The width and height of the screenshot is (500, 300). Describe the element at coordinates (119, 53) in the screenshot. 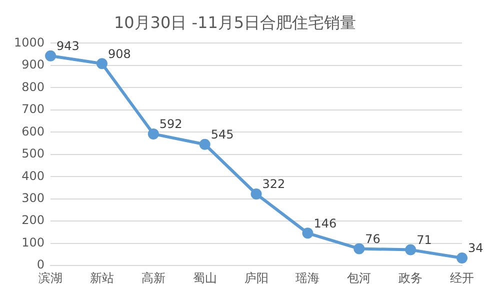

I see `data-label: 908` at that location.